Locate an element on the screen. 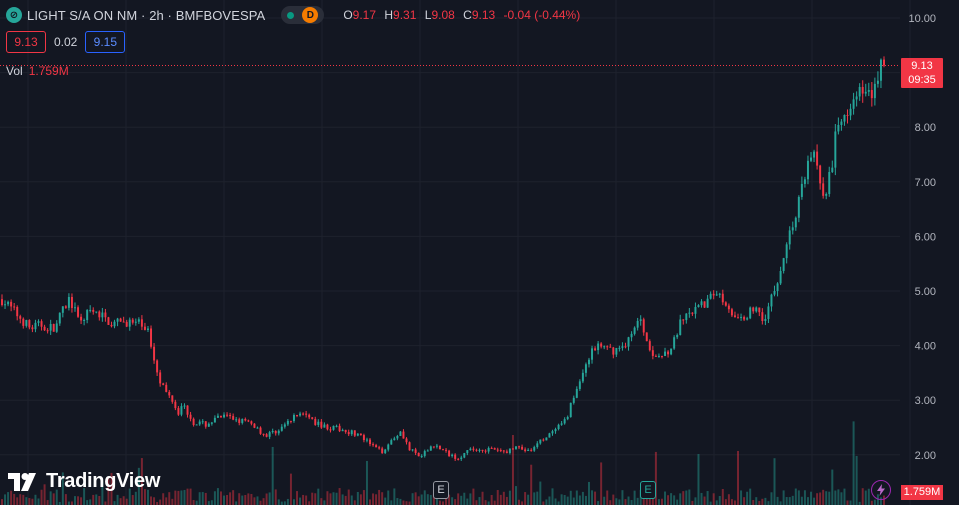 This screenshot has height=505, width=959. low-value: 9.08 is located at coordinates (443, 15).